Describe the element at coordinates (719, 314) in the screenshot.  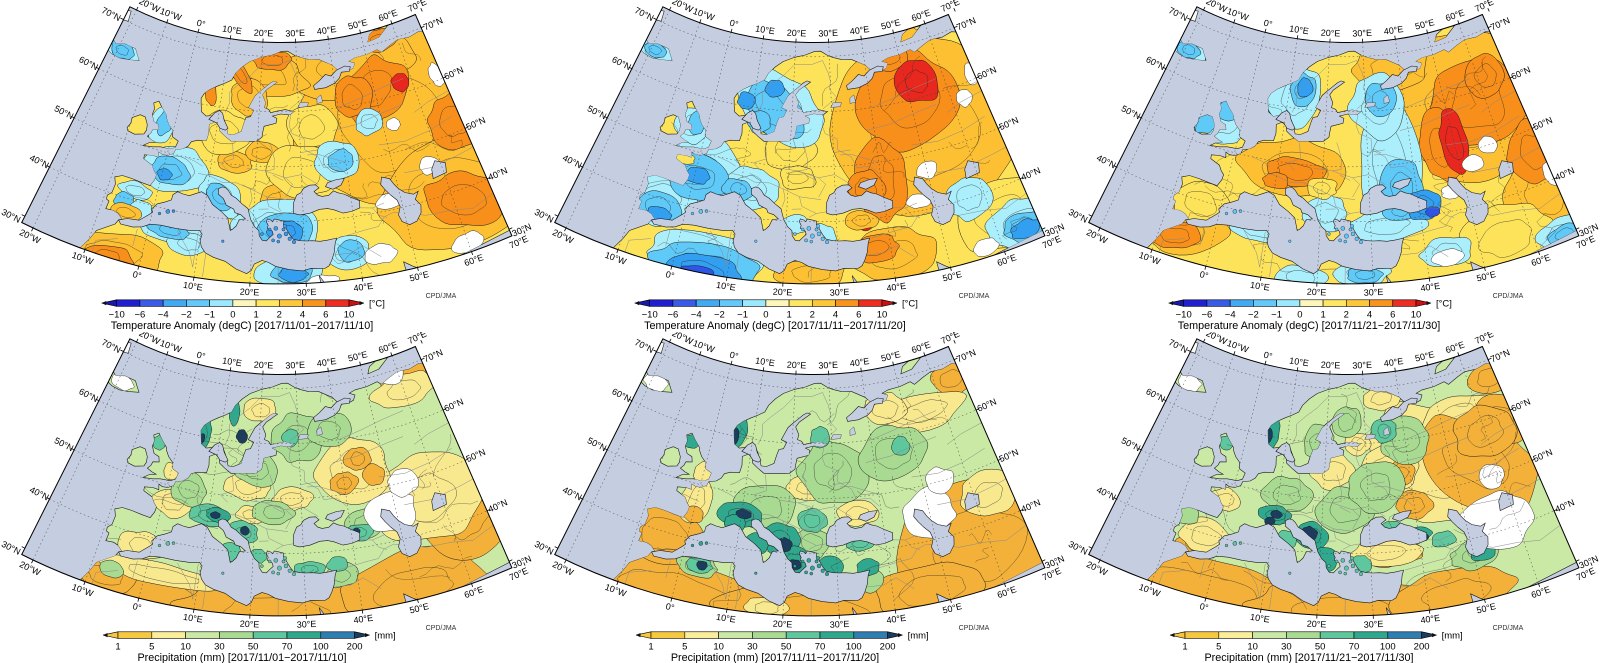
I see `svg-text: −2` at that location.